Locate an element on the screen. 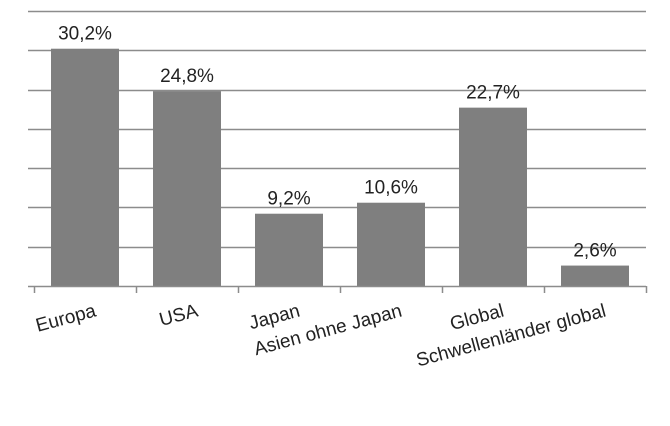 This screenshot has width=670, height=426. data-label: 22,7% is located at coordinates (493, 93).